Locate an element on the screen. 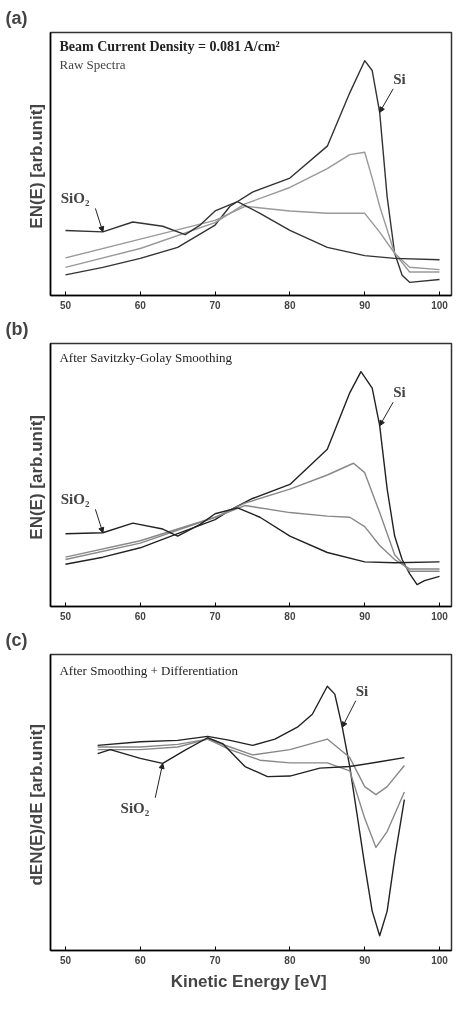 The height and width of the screenshot is (1014, 459). text: After Smoothing + Differentiation is located at coordinates (149, 670).